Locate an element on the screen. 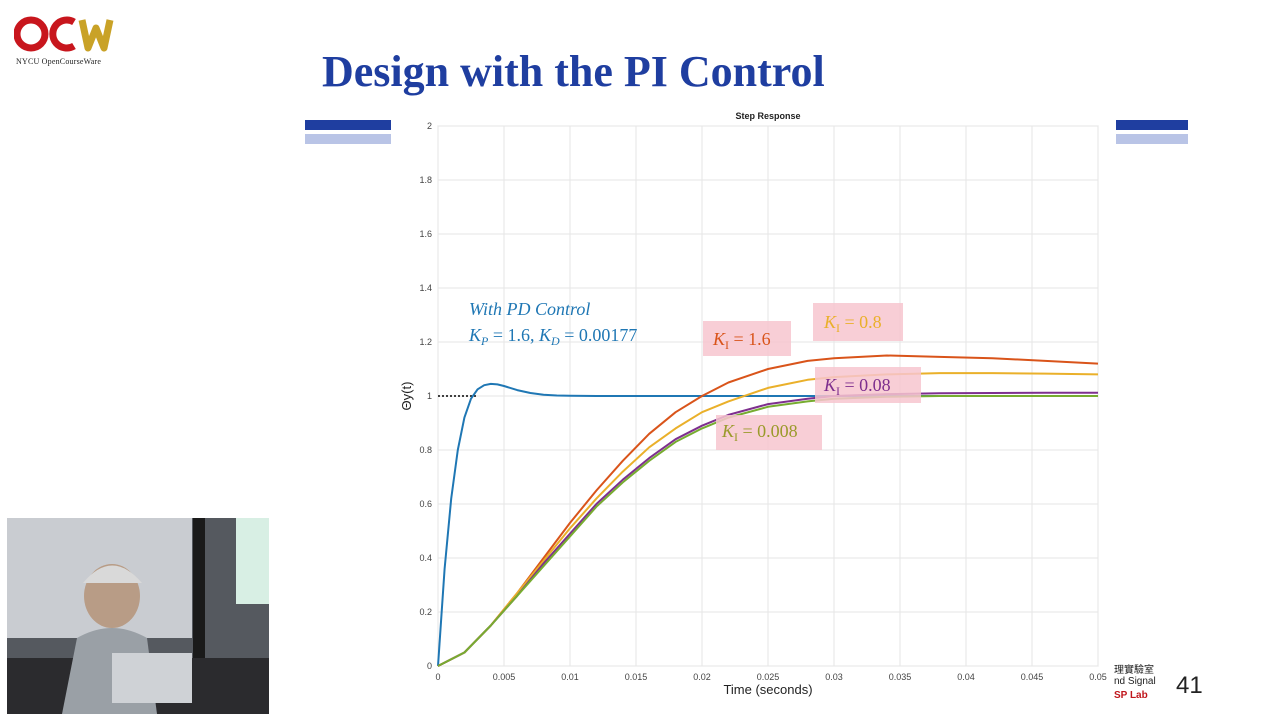 This screenshot has width=1280, height=720. x-tick-label: 0.035 is located at coordinates (900, 677).